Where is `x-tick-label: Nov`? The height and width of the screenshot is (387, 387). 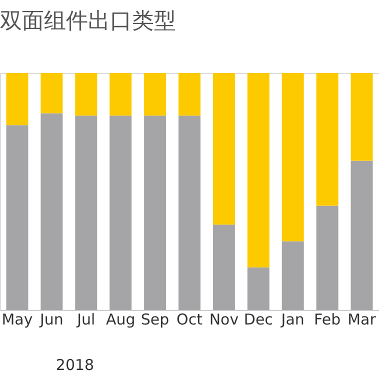 x-tick-label: Nov is located at coordinates (224, 319).